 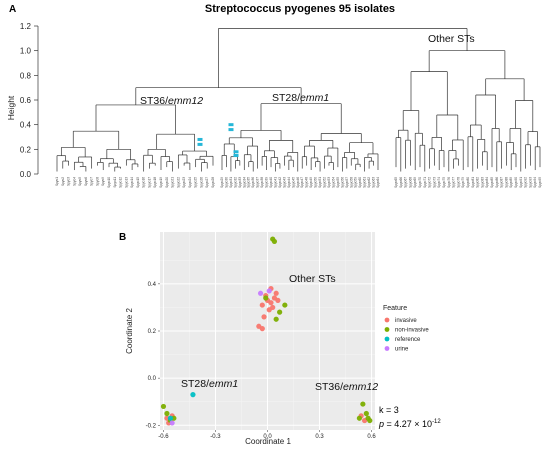 I want to click on leaf-label: Spyo79, so click(x=463, y=182).